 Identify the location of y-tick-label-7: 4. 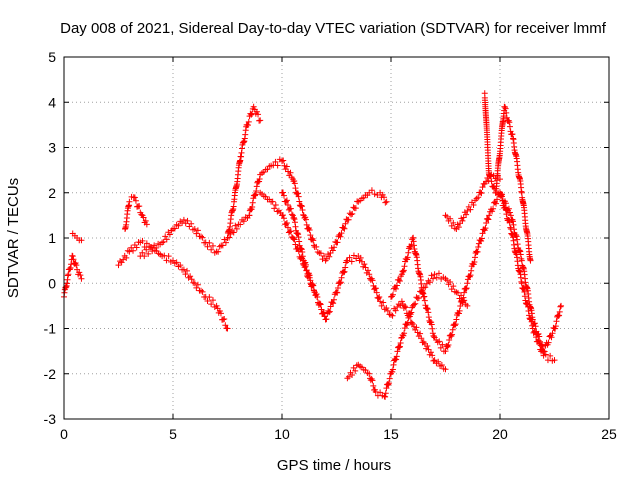
(52, 102).